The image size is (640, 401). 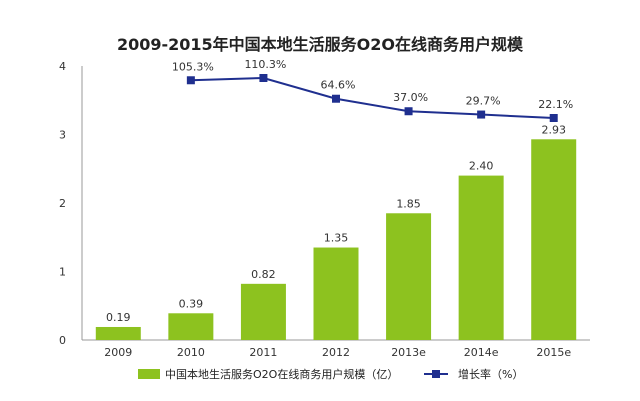 I want to click on growth-rate-point-2015e, so click(x=553, y=118).